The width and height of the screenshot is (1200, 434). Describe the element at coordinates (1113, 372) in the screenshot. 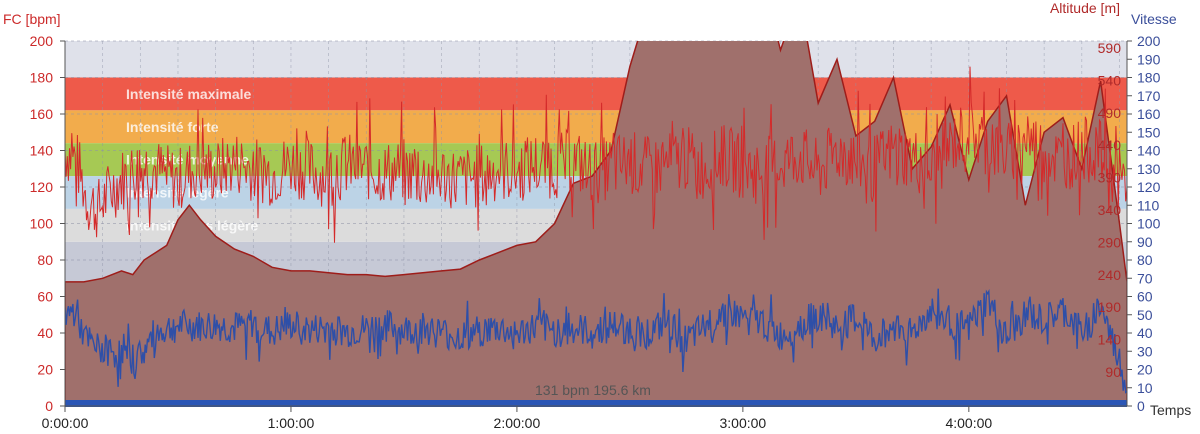

I see `altitude-tick-label: 90` at that location.